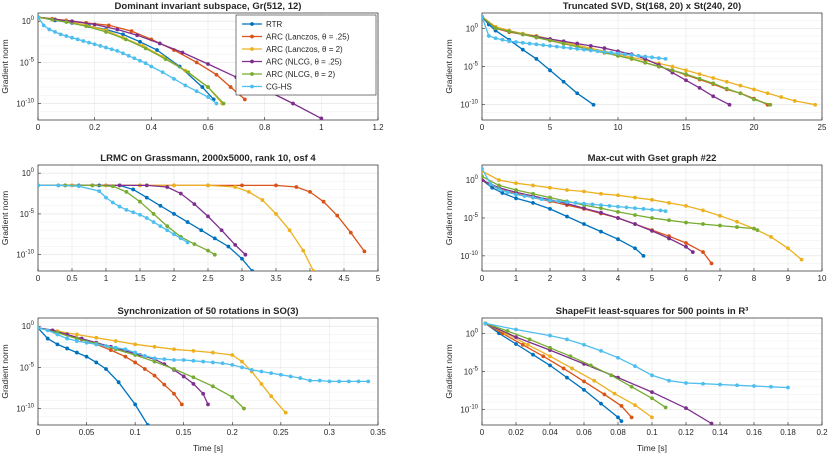 This screenshot has width=830, height=456. What do you see at coordinates (788, 278) in the screenshot?
I see `x-tick-label: 9` at bounding box center [788, 278].